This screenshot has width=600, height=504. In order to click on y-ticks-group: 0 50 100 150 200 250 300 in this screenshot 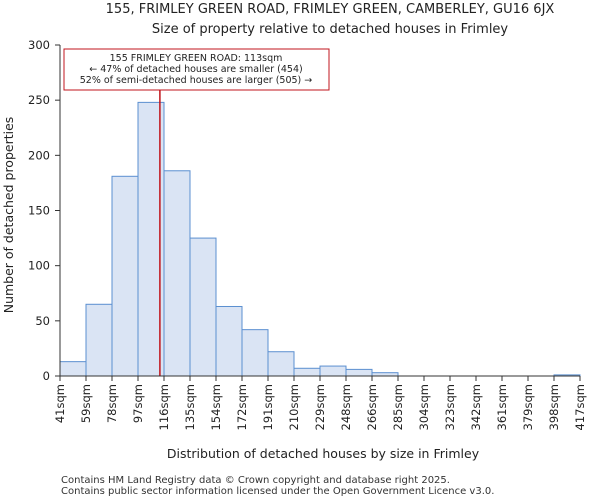, I will do `click(44, 210)`.